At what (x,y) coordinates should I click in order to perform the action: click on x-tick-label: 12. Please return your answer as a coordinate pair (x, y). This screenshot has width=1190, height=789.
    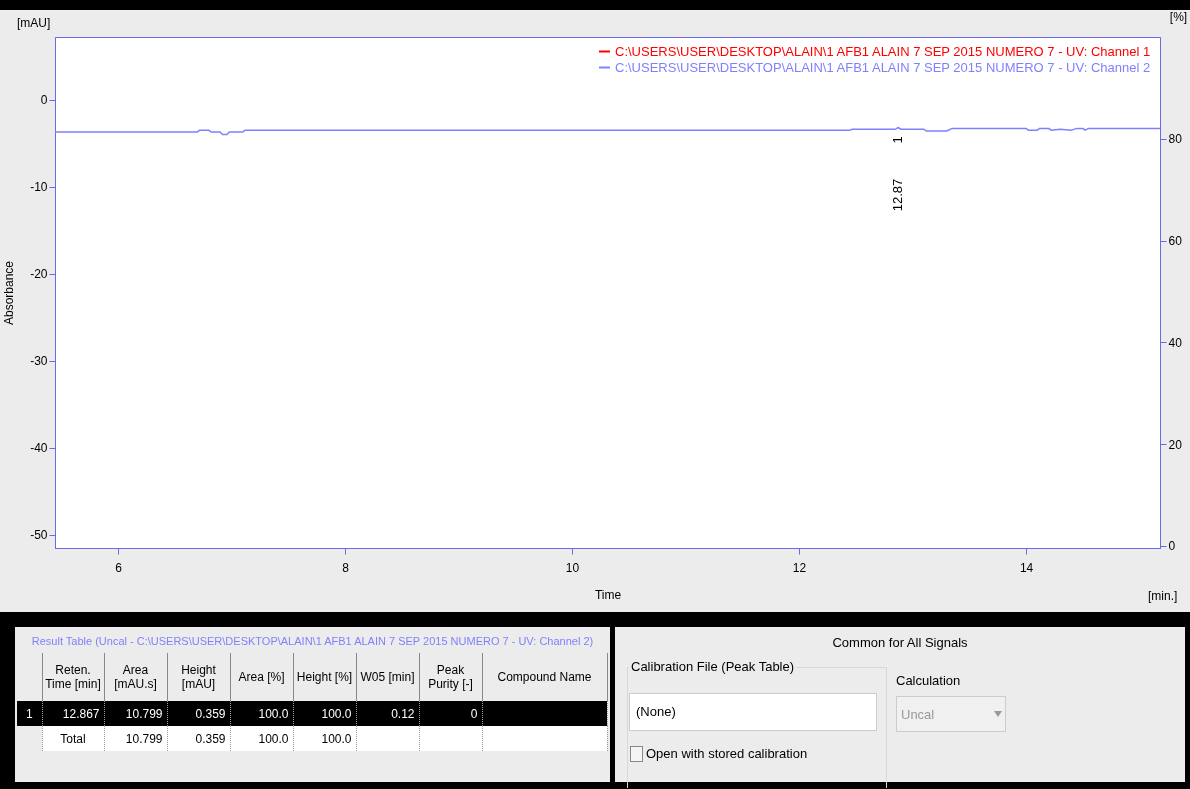
    Looking at the image, I should click on (799, 567).